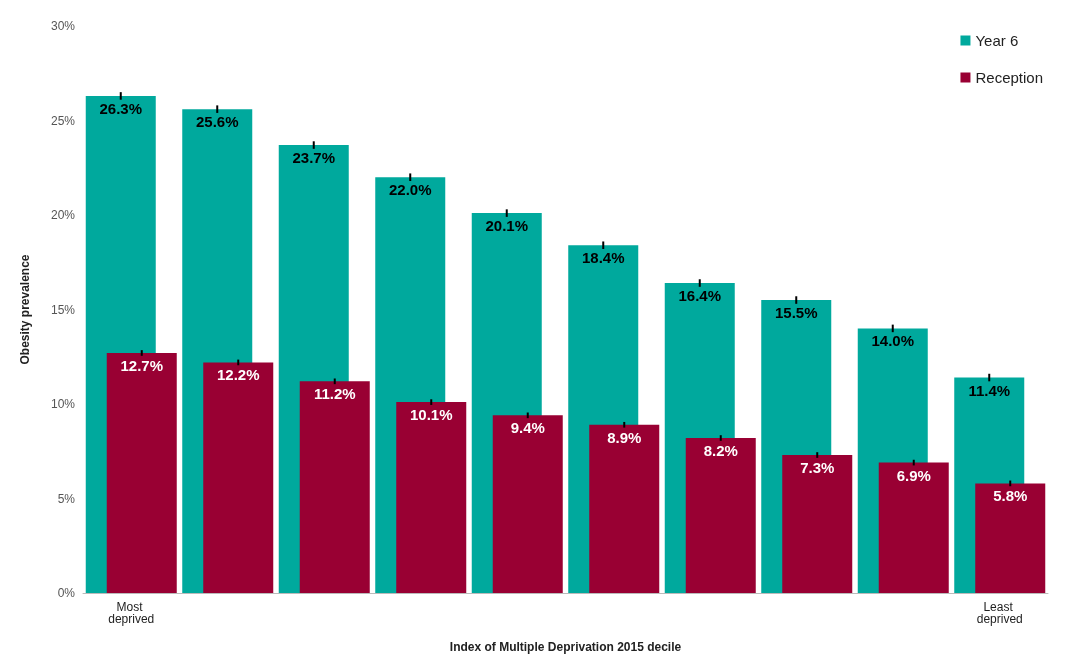 This screenshot has height=671, width=1069. I want to click on x-tick-label: Most deprived, so click(131, 613).